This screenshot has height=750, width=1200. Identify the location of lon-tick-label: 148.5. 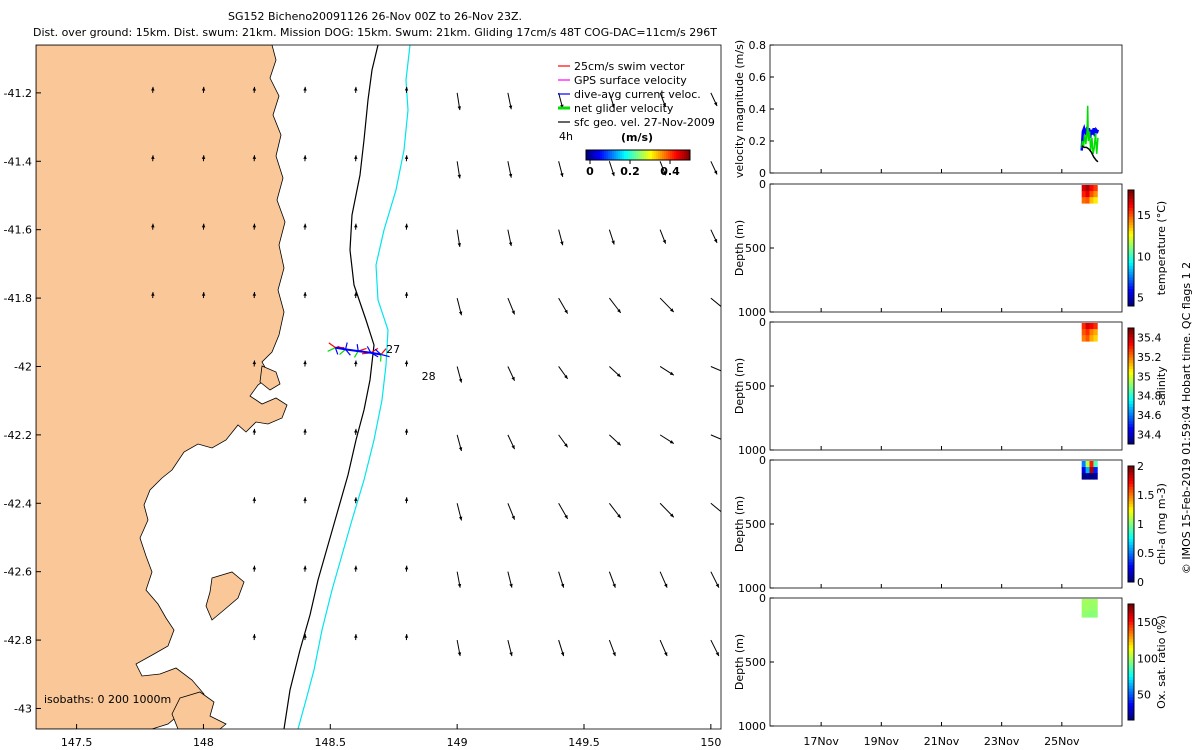
(331, 742).